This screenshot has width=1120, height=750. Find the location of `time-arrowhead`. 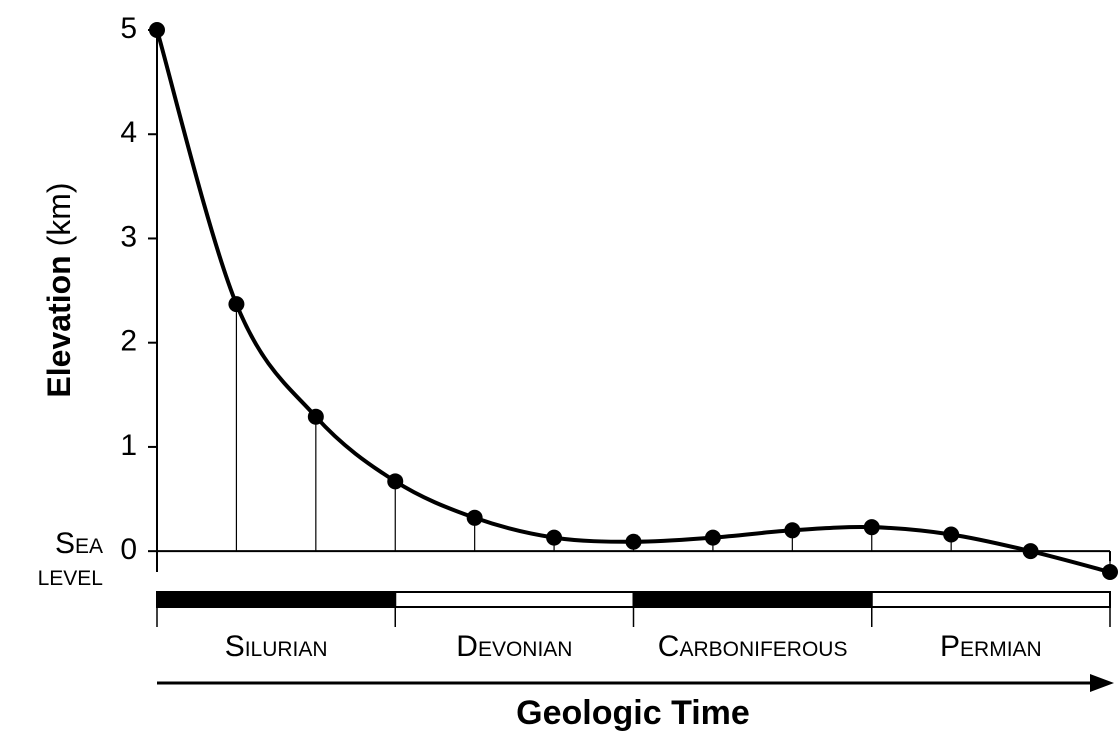

time-arrowhead is located at coordinates (1102, 683).